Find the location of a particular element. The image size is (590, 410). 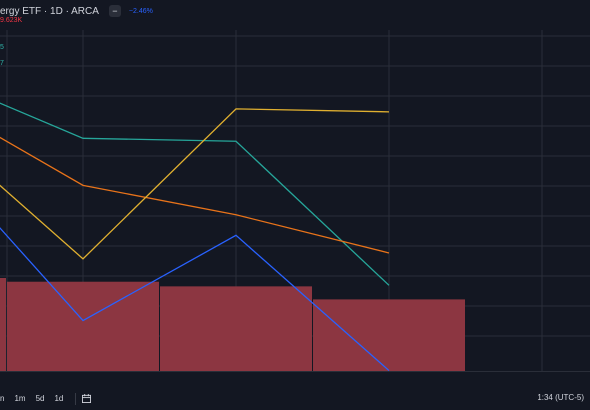

timeframe-button-1m: 1m is located at coordinates (20, 398).